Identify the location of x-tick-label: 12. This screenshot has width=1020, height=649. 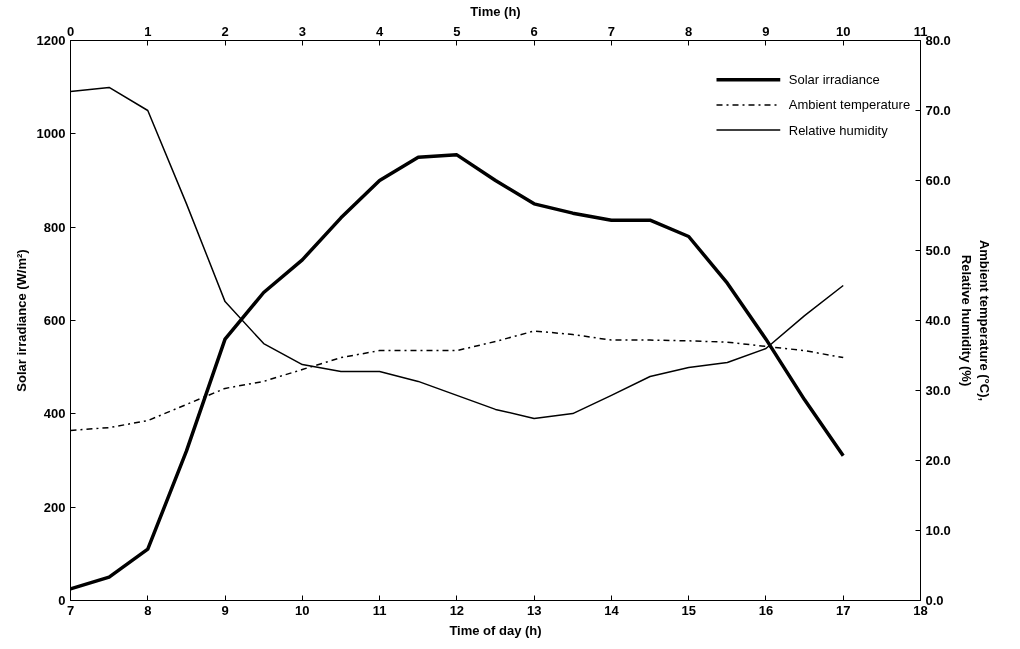
(457, 610).